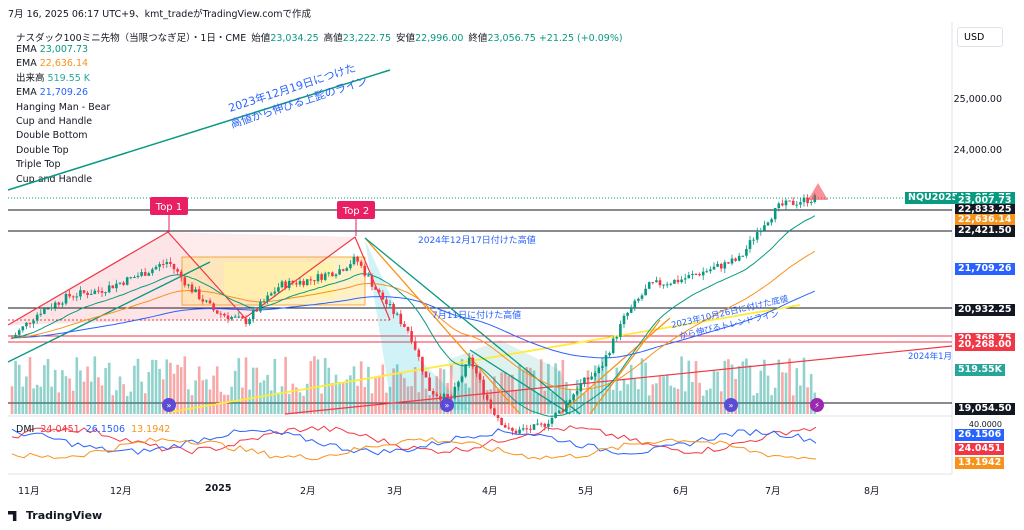  Describe the element at coordinates (52, 49) in the screenshot. I see `indicator-row: EMA 23,007.73` at that location.